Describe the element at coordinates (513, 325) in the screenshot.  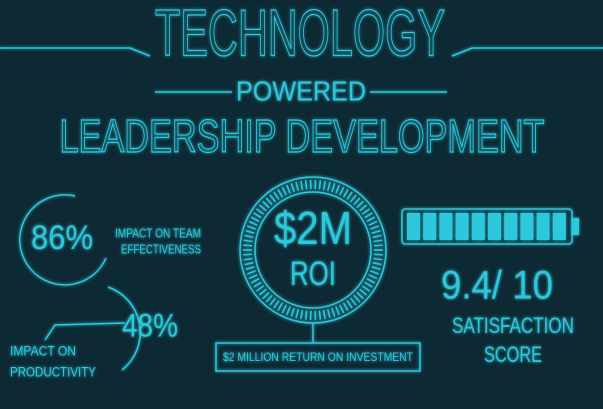
I see `satisfaction-label: SATISFACTION` at that location.